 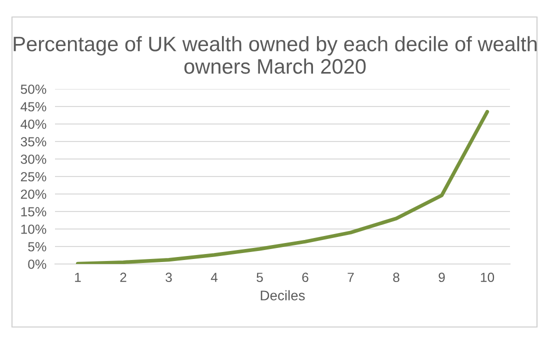 I want to click on y-tick-label: 40%, so click(x=33, y=124).